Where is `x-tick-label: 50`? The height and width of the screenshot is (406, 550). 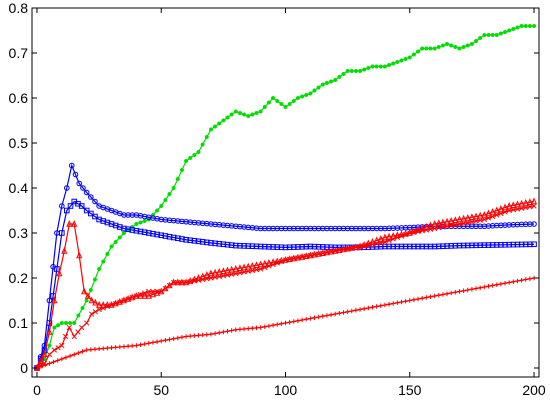
x-tick-label: 50 is located at coordinates (161, 390).